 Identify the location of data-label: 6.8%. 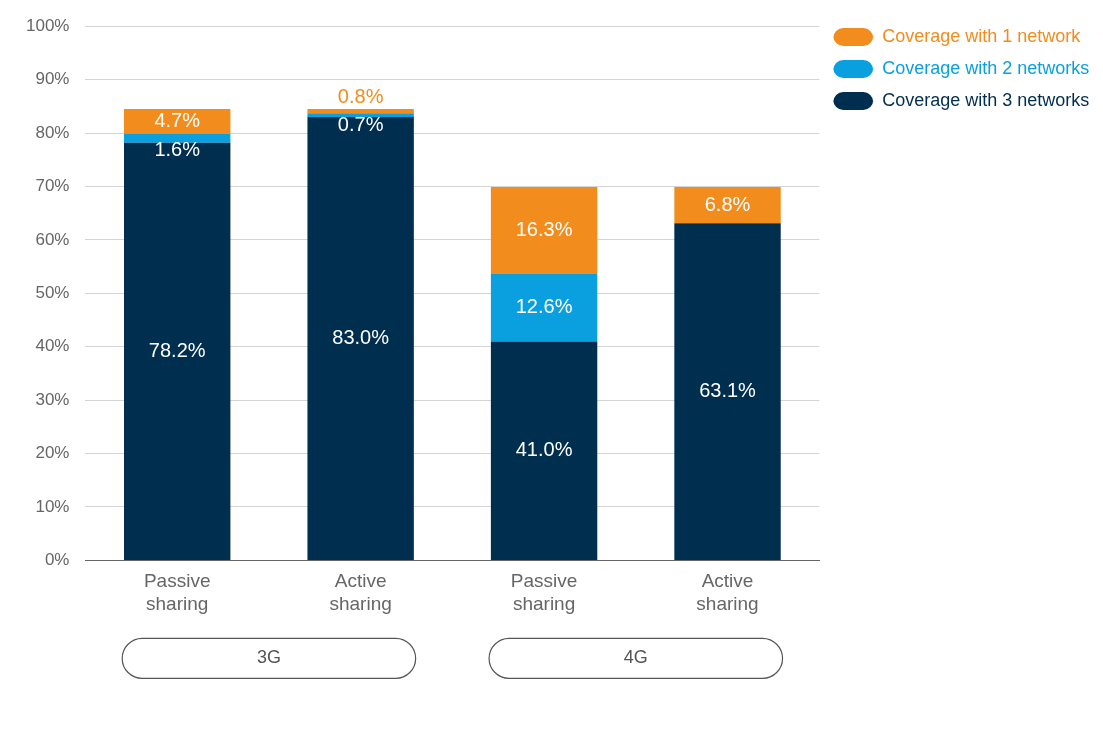
(727, 203).